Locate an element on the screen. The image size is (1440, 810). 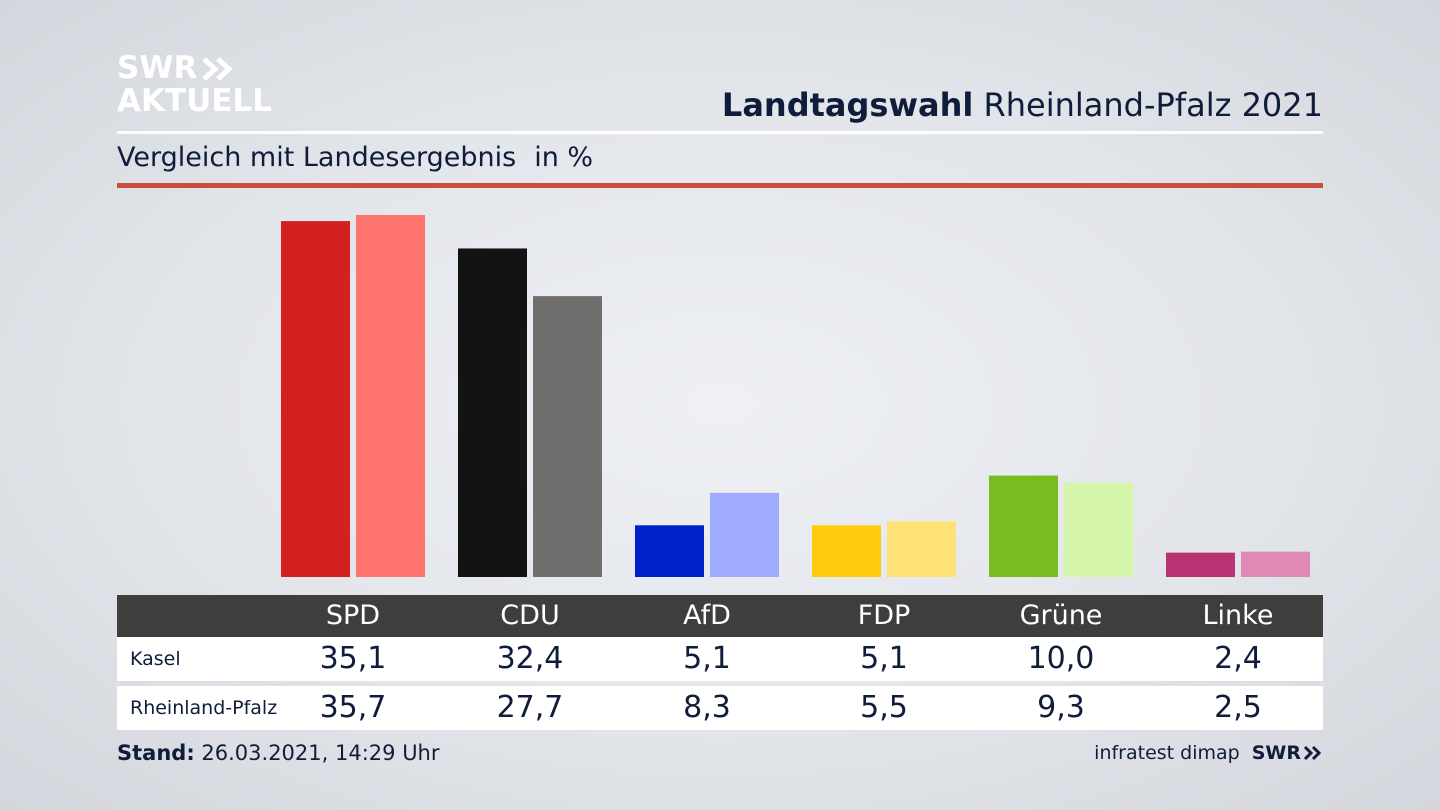
swr-footer-logo: SWR is located at coordinates (1287, 753).